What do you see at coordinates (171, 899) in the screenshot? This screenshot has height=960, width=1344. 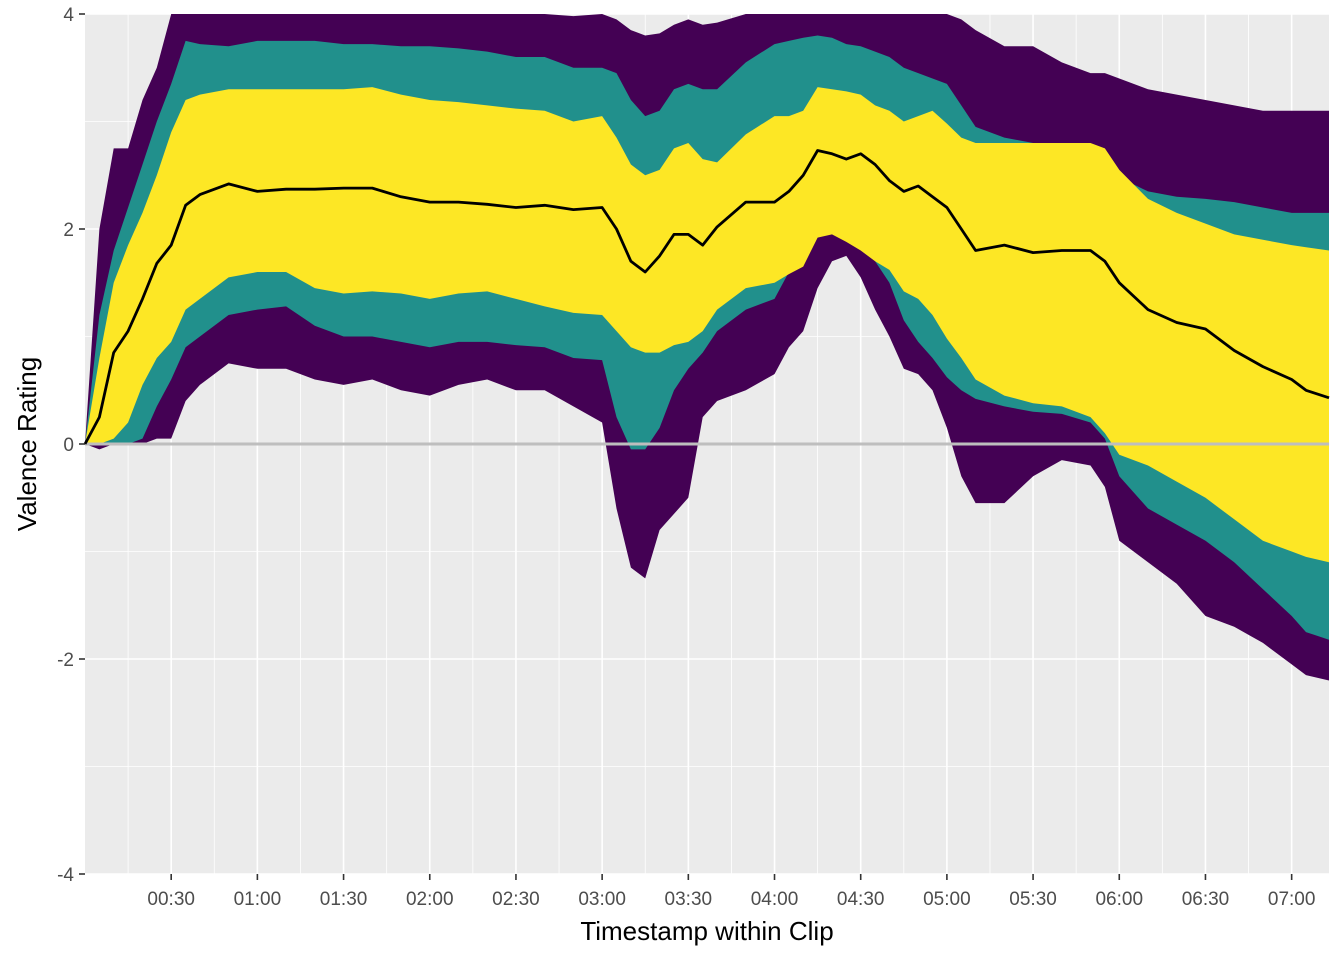 I see `x-tick-label: 00:30` at bounding box center [171, 899].